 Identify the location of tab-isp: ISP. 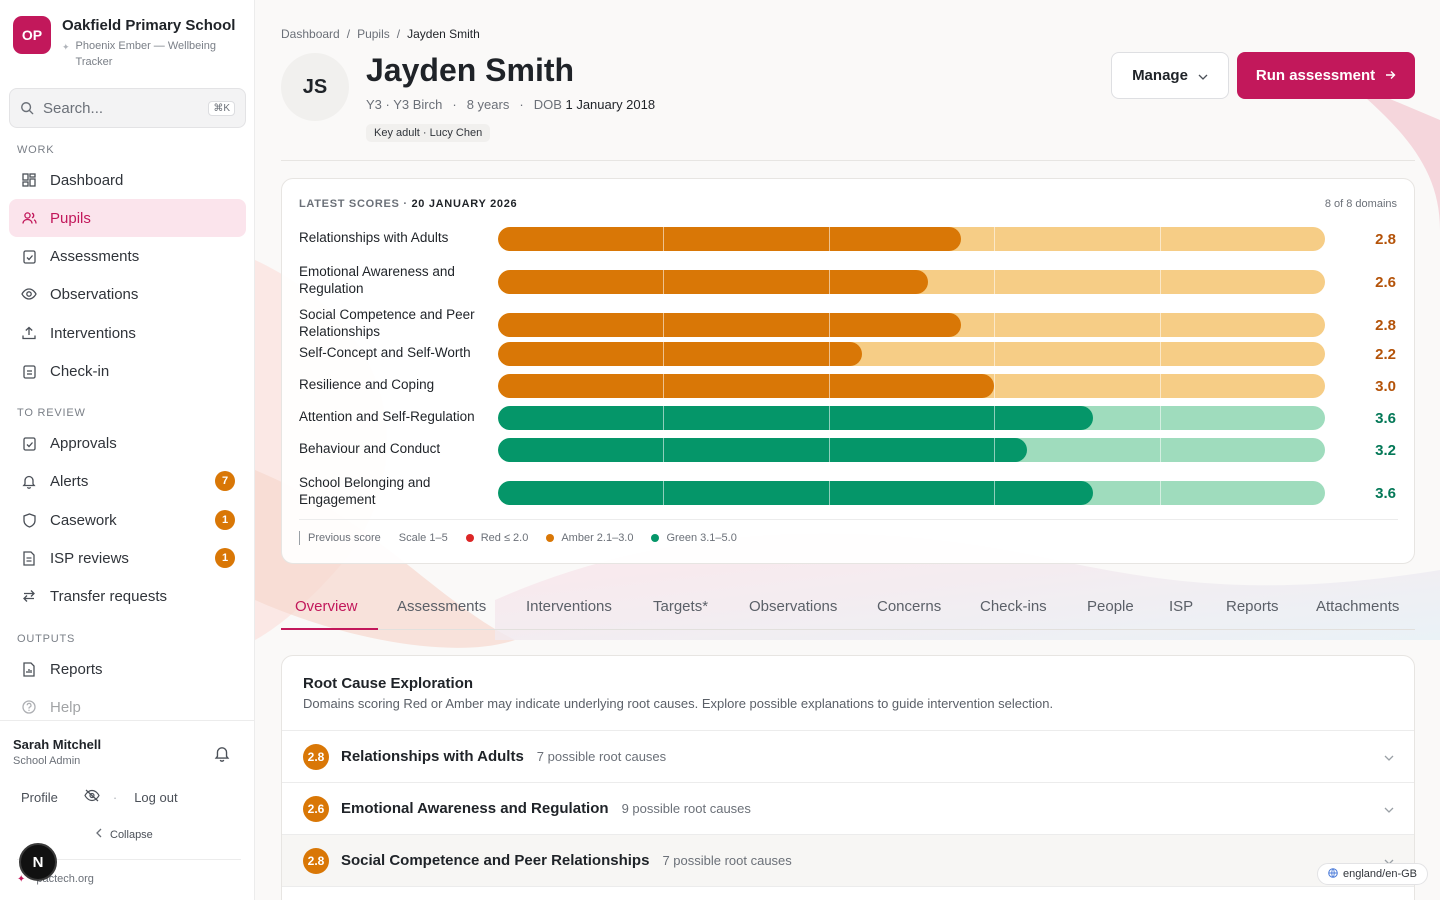
(1181, 606).